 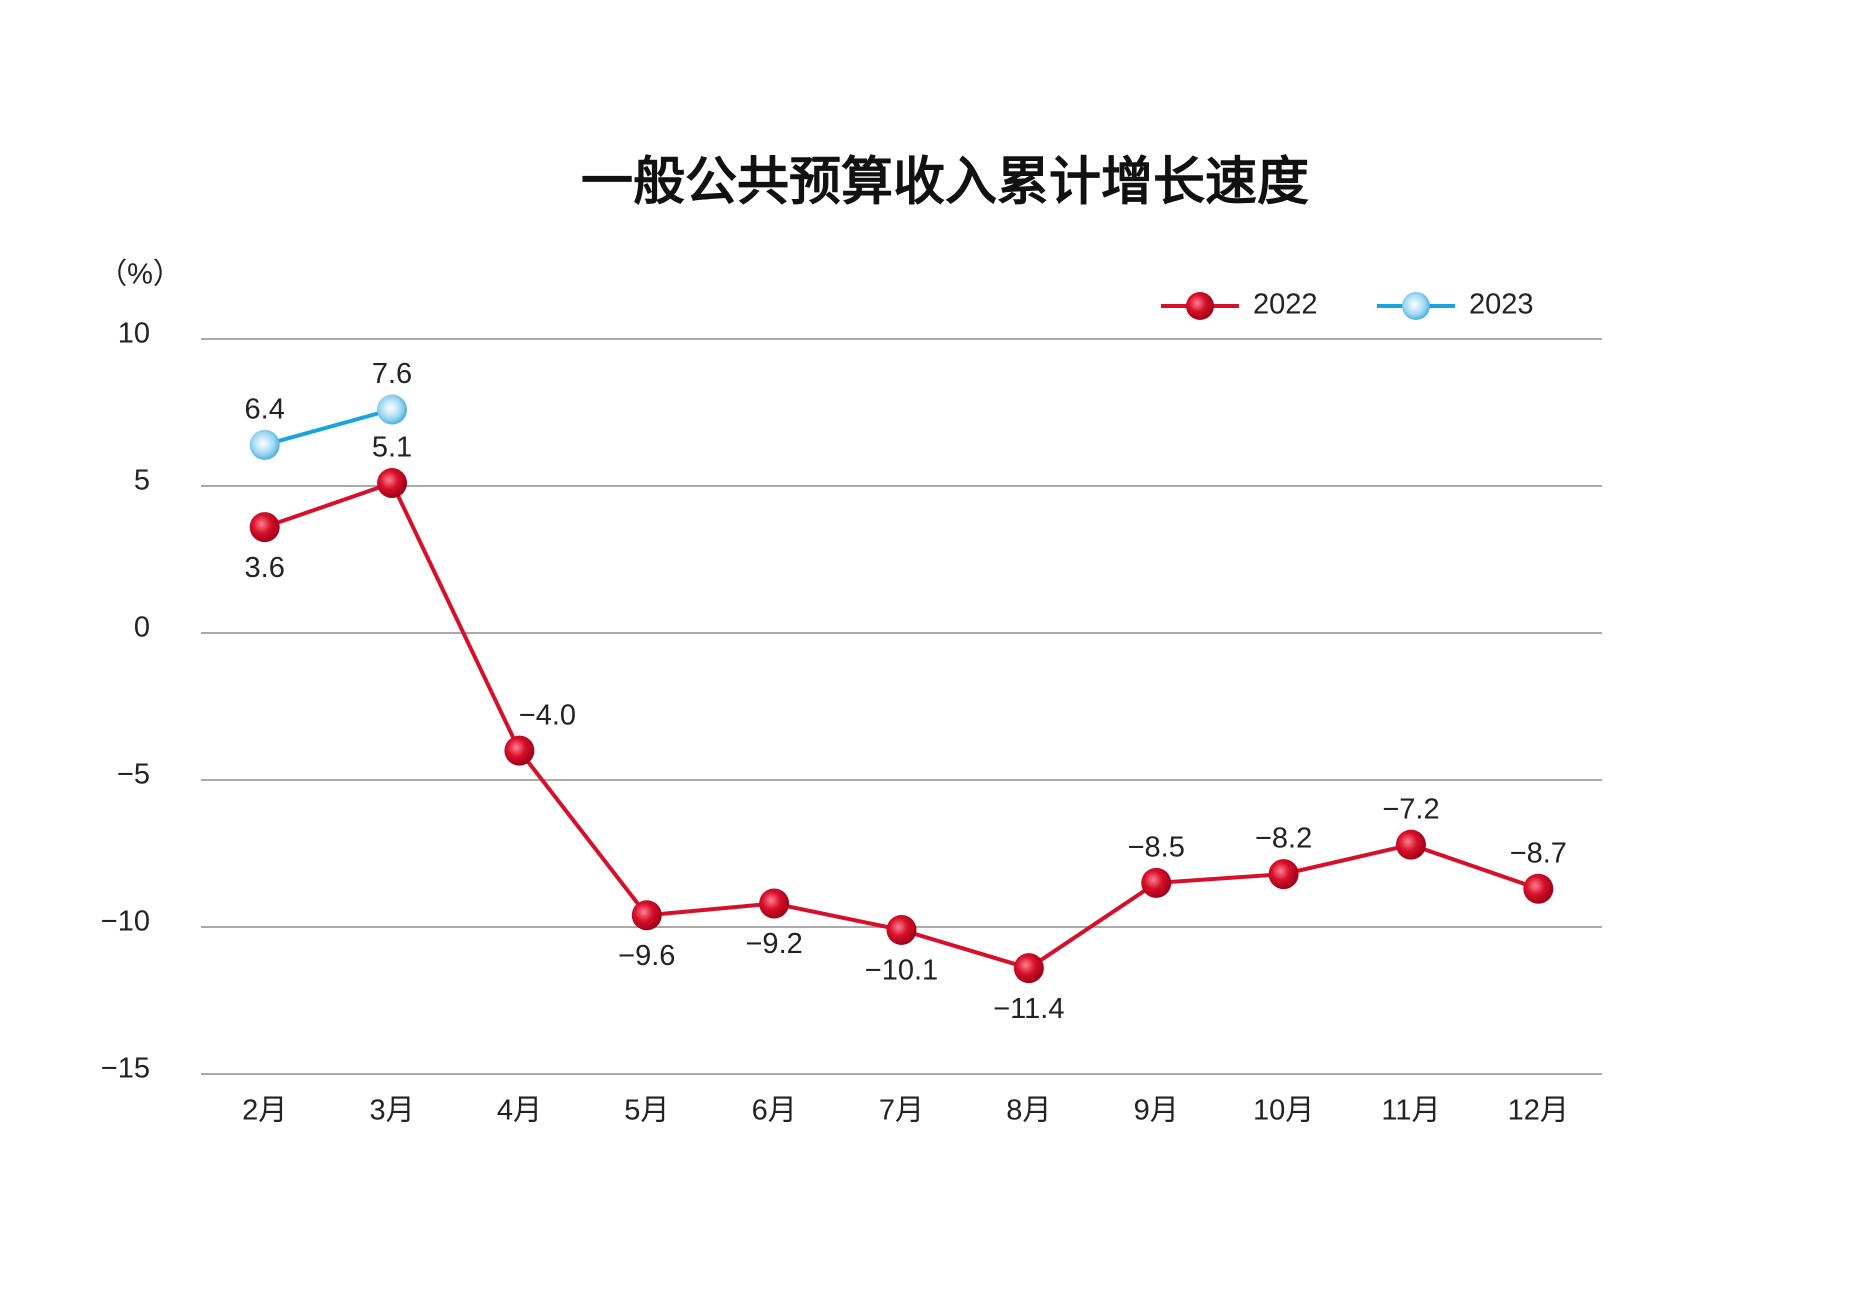 What do you see at coordinates (142, 628) in the screenshot?
I see `y-tick-label: 0` at bounding box center [142, 628].